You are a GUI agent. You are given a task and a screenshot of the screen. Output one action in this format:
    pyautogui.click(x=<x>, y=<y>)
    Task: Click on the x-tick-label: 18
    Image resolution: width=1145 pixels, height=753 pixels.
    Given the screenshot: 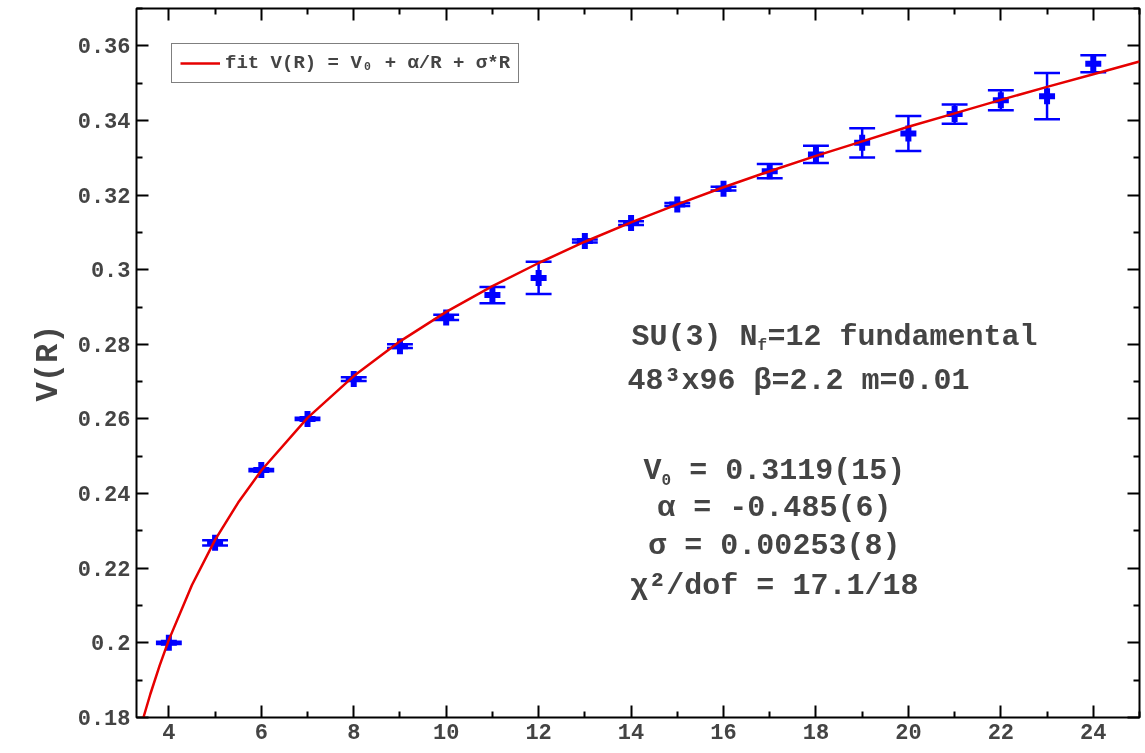 What is the action you would take?
    pyautogui.click(x=816, y=733)
    